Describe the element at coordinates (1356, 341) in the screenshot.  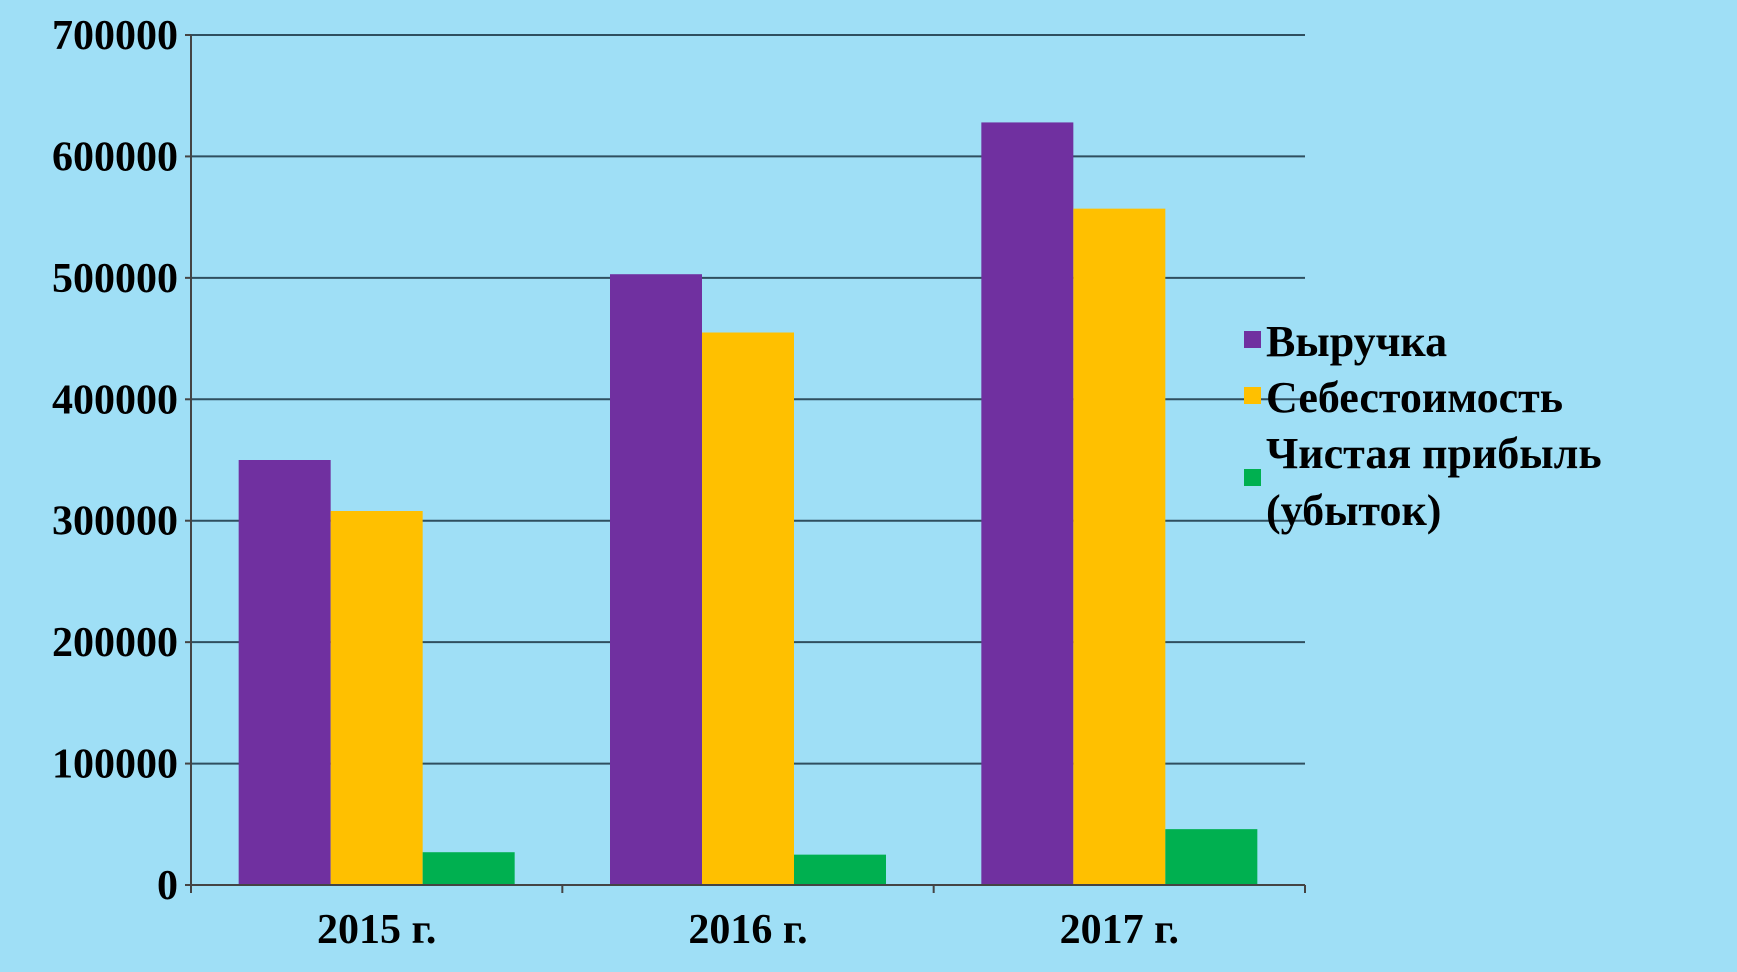
I see `legend-label: Выручка` at that location.